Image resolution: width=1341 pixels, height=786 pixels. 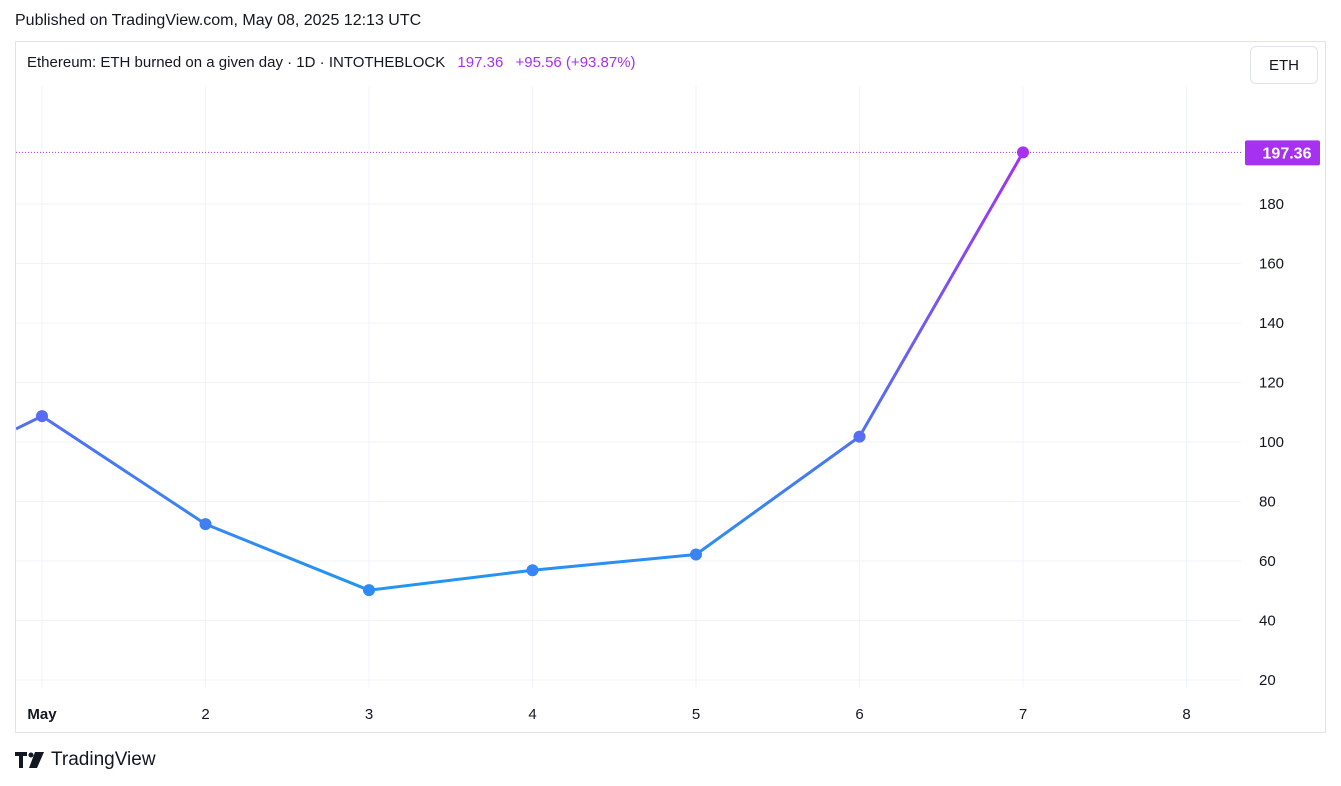 What do you see at coordinates (1271, 264) in the screenshot?
I see `y-tick-label: 160` at bounding box center [1271, 264].